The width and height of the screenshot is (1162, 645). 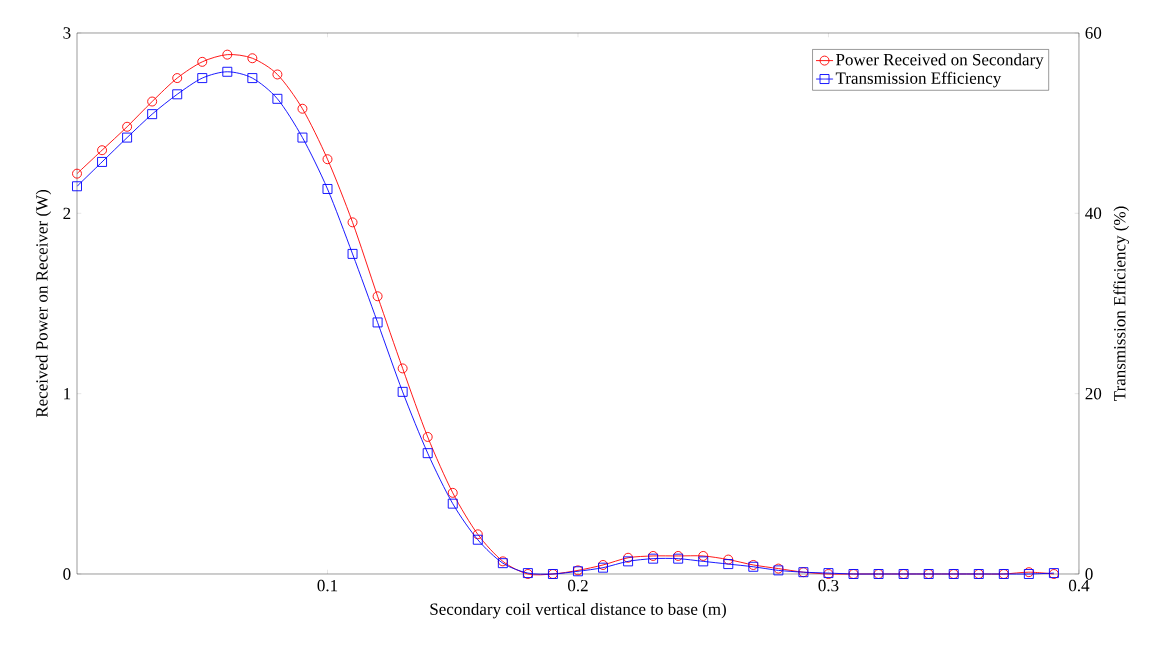 I want to click on y-tick-label: 2, so click(x=67, y=213).